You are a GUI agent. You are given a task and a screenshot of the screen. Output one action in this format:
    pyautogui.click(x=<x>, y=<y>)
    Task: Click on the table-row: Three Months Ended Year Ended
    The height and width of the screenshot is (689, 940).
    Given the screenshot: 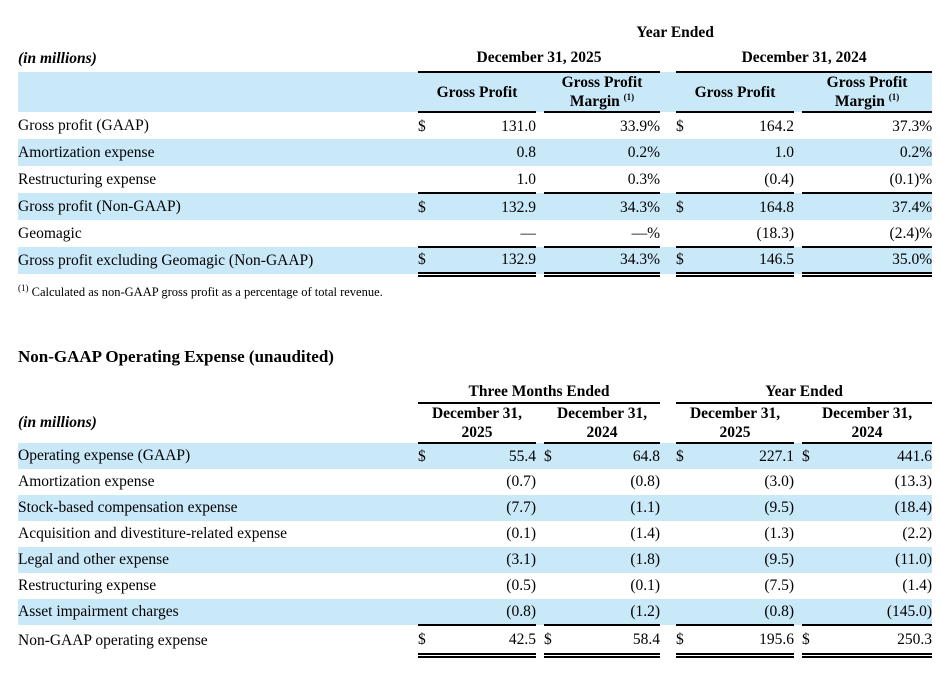 What is the action you would take?
    pyautogui.click(x=475, y=392)
    